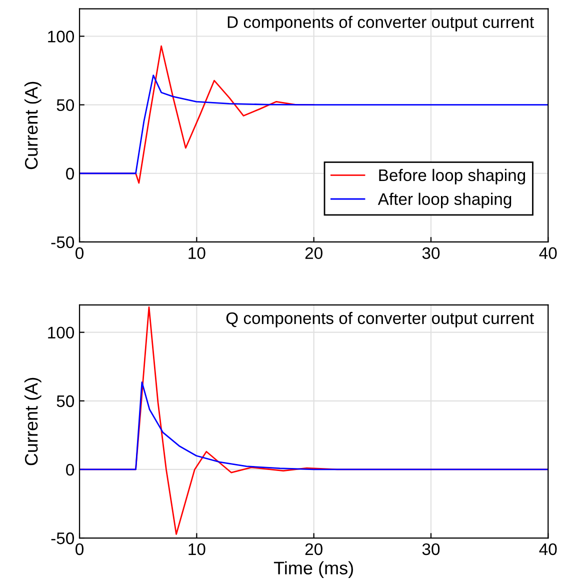 The width and height of the screenshot is (568, 588). I want to click on legend-label: After loop shaping, so click(445, 200).